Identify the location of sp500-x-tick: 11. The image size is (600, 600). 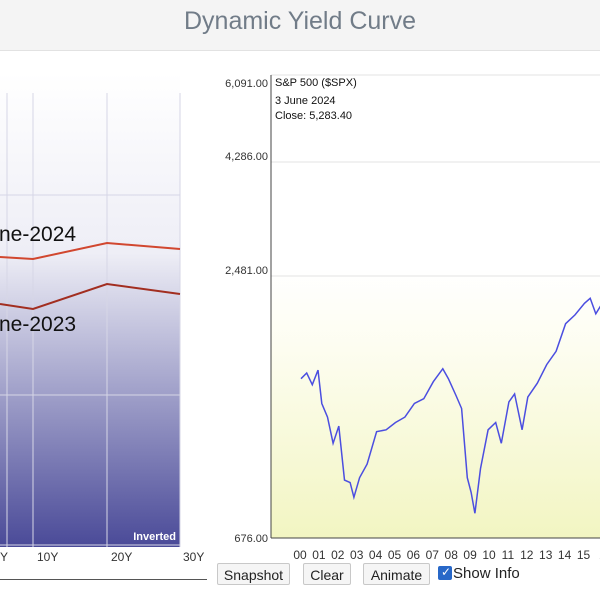
(508, 555).